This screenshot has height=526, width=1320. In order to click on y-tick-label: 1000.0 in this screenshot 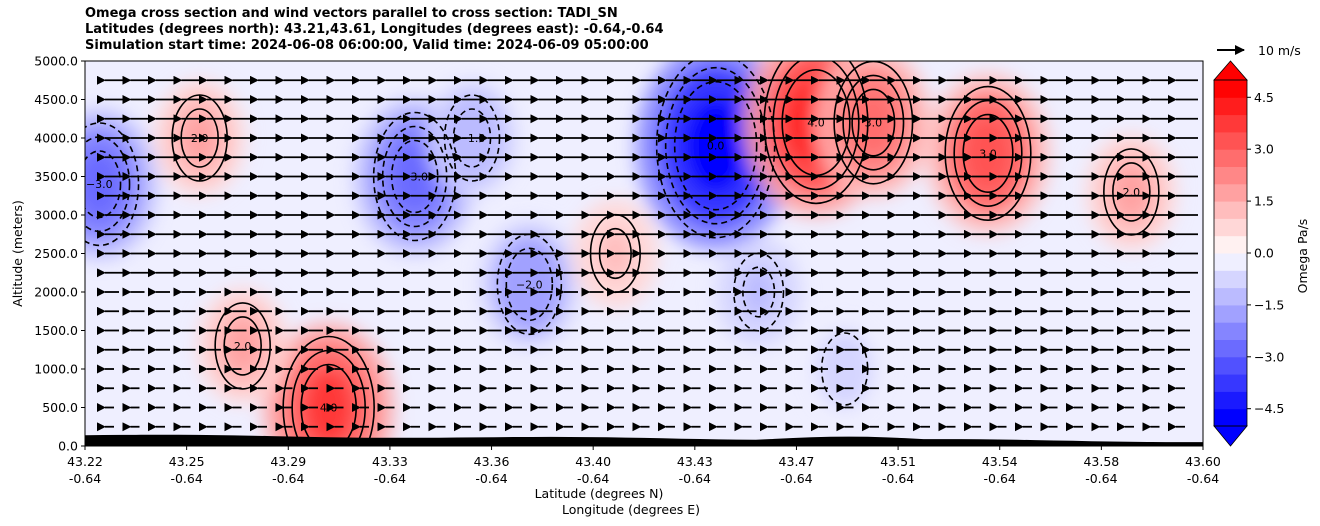, I will do `click(56, 369)`.